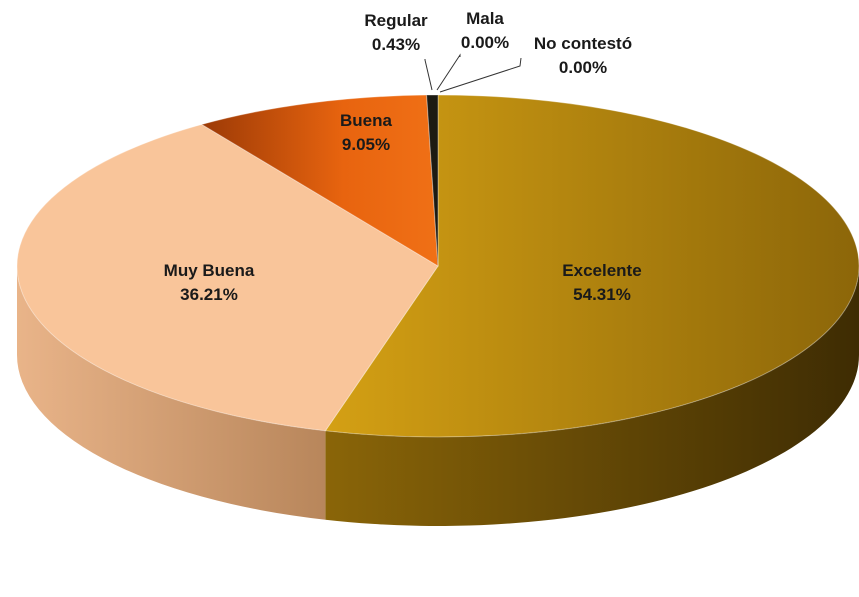  Describe the element at coordinates (480, 75) in the screenshot. I see `leader-line-no-contesto` at that location.